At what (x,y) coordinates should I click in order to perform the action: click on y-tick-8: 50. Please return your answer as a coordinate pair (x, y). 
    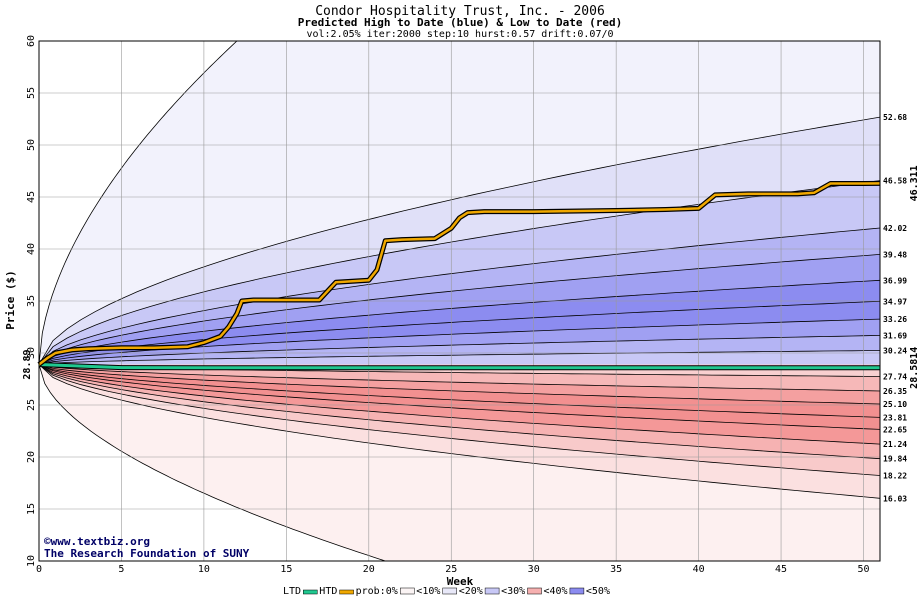
    Looking at the image, I should click on (31, 145).